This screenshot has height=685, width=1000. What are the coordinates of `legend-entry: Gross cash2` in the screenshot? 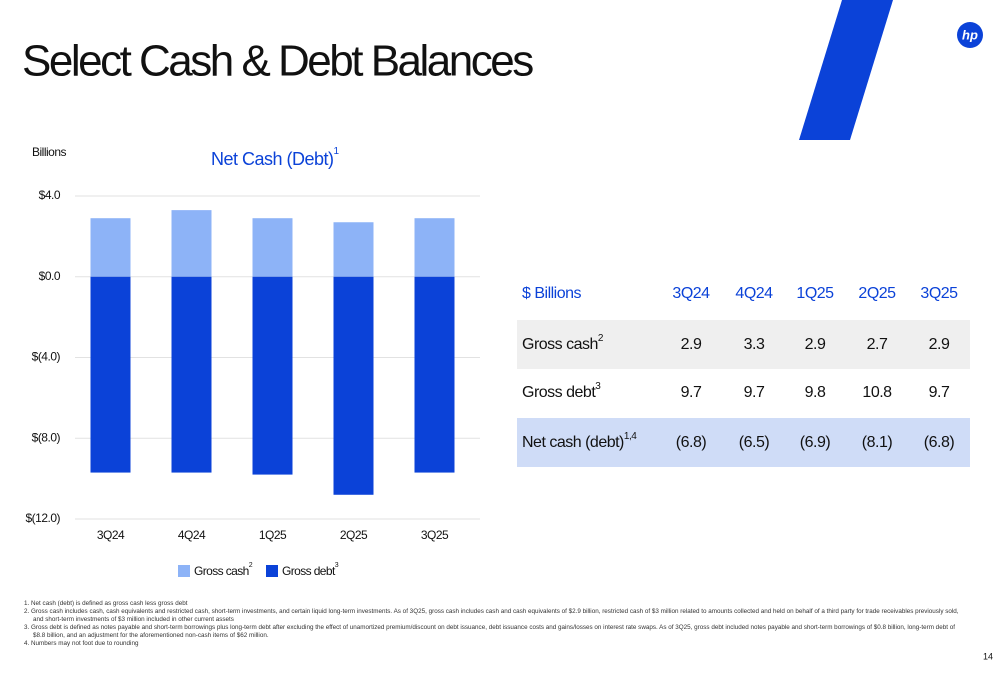 It's located at (223, 570).